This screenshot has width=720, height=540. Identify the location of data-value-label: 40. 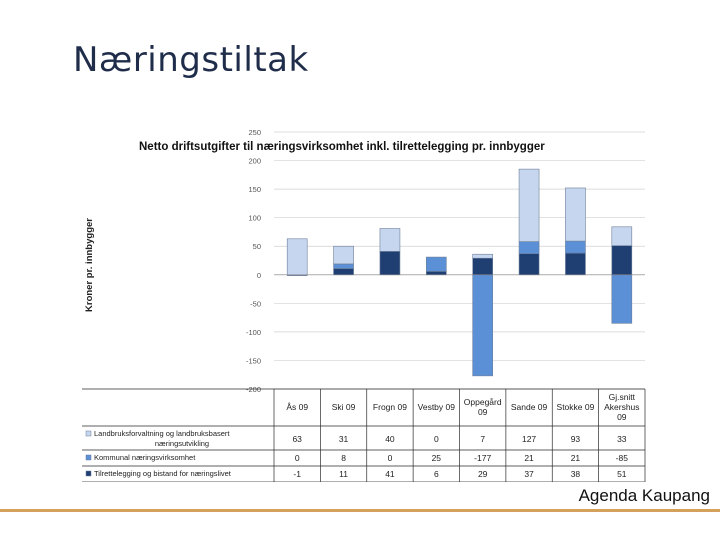
(390, 439).